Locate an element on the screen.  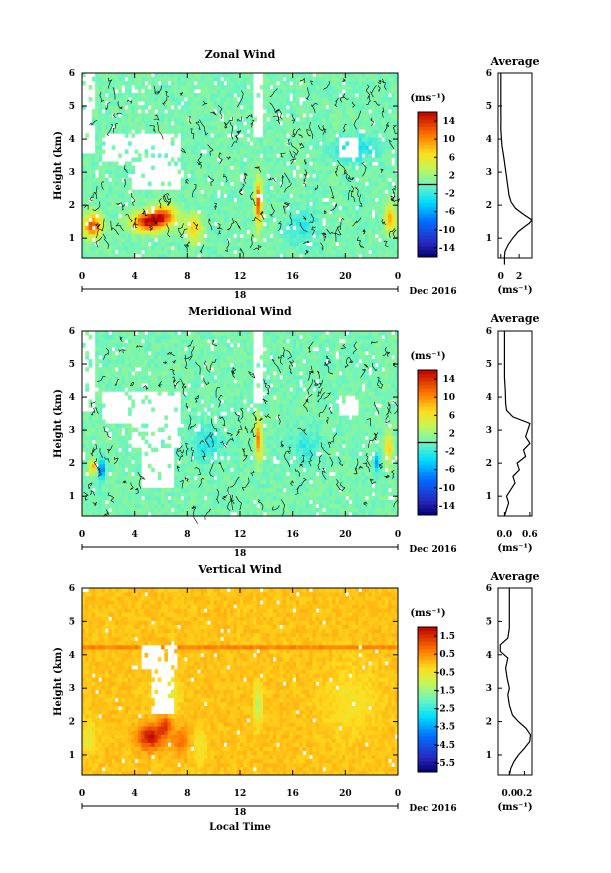
colorbar-swatch is located at coordinates (427, 168).